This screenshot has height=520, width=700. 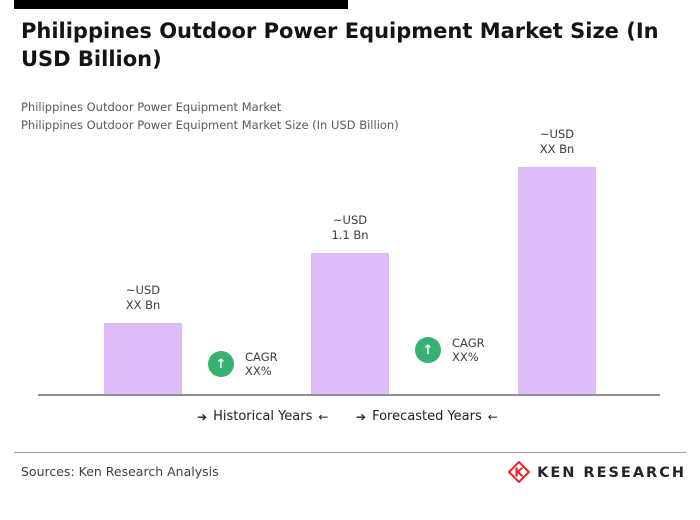 I want to click on historical-years-label: ➔ Historical Years ←, so click(x=262, y=416).